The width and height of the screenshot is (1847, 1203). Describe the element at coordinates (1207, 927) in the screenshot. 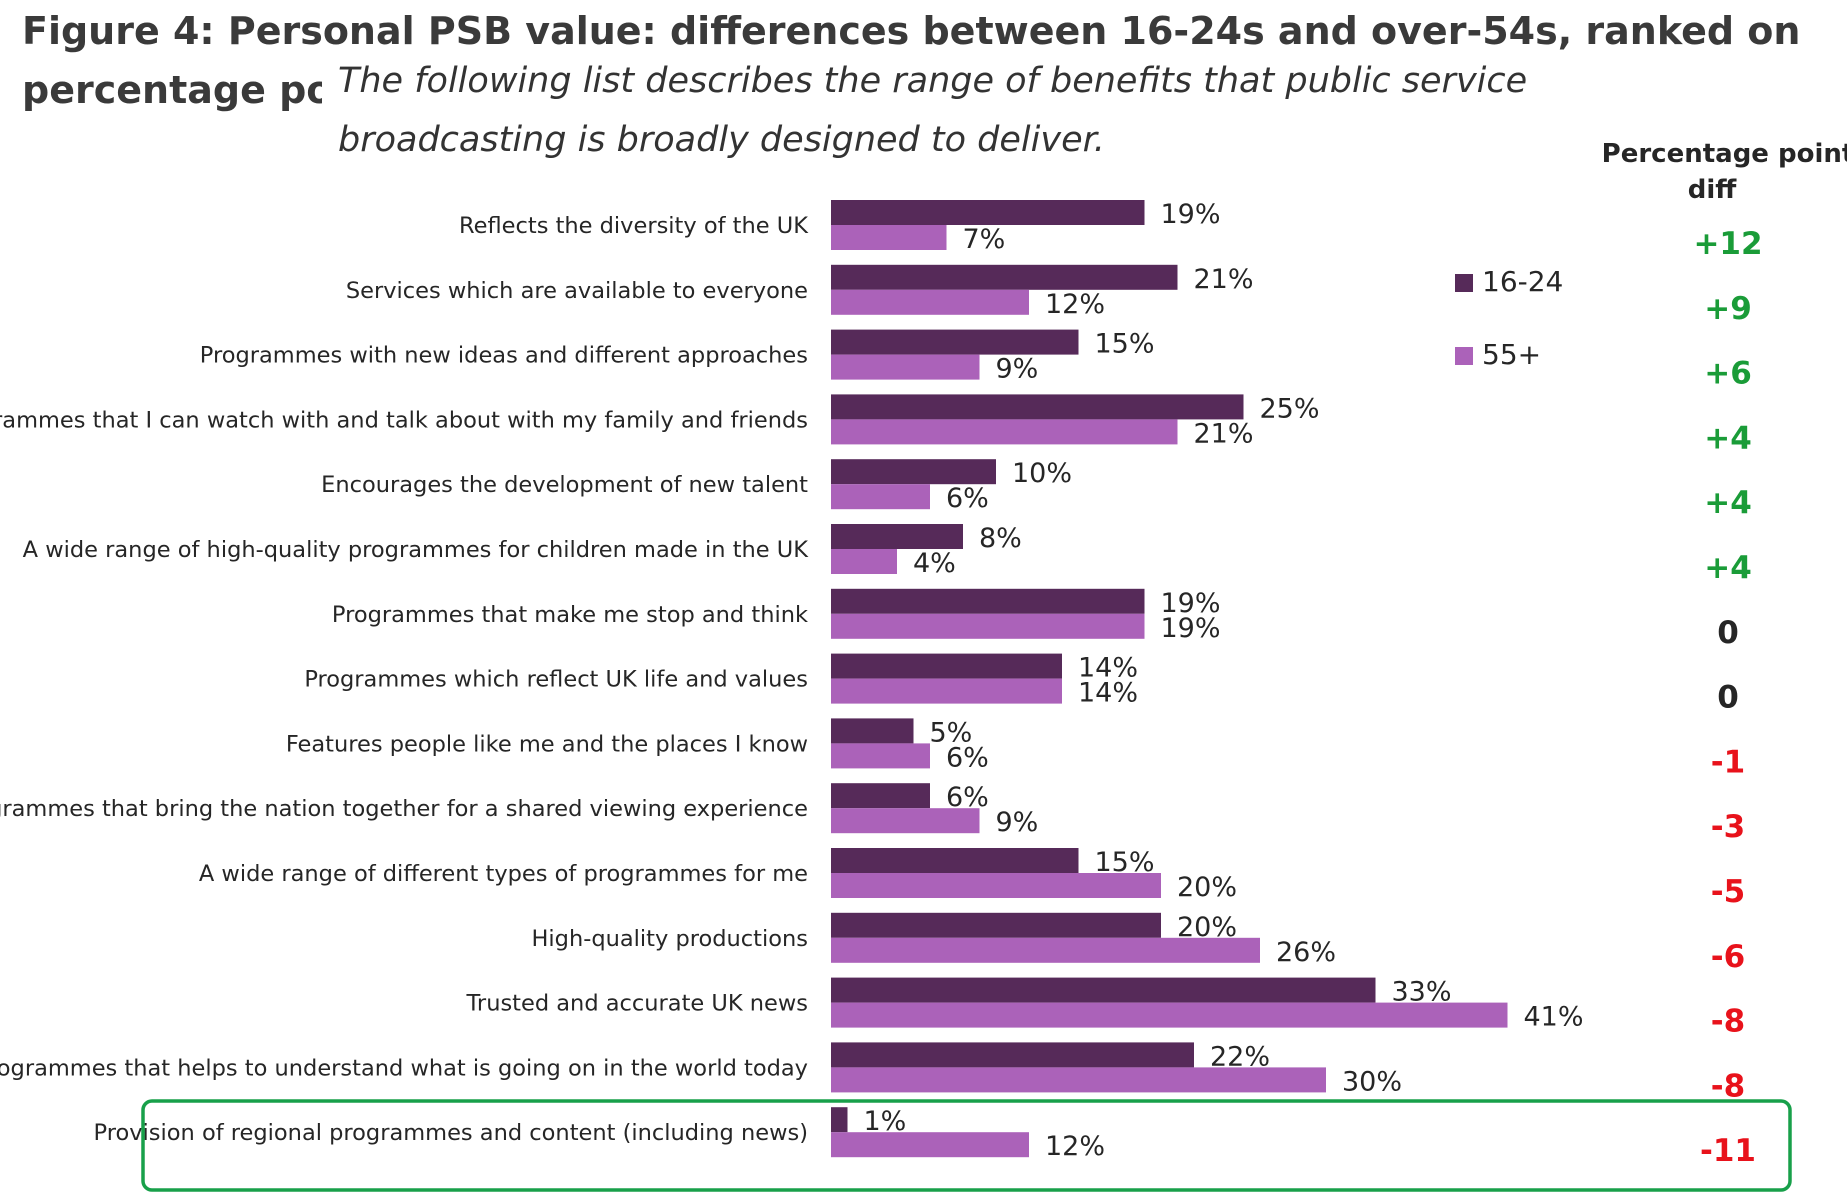

I see `value-label-16-24: 20%` at that location.